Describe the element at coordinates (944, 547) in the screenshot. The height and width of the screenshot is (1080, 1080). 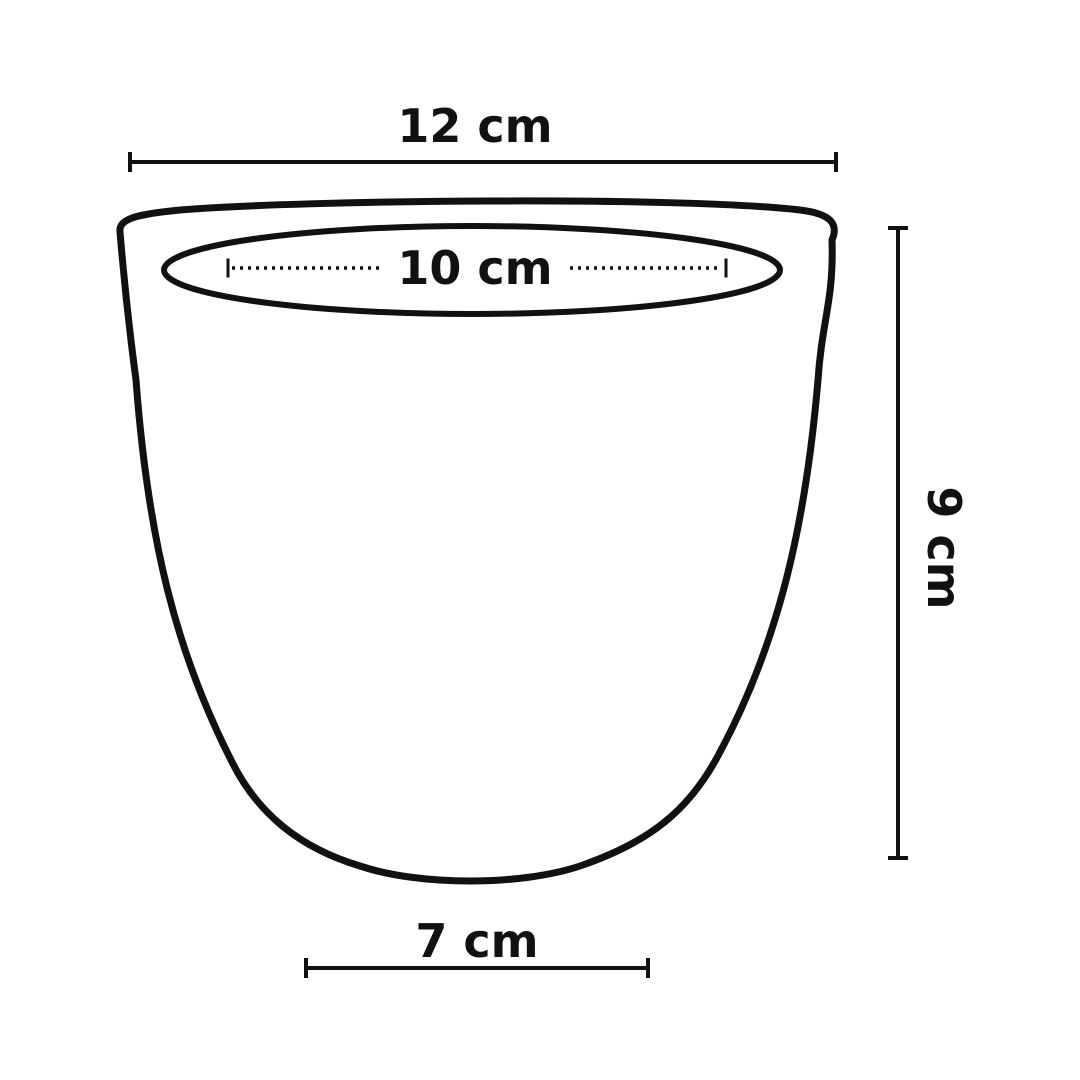
I see `height-label: 9 cm` at that location.